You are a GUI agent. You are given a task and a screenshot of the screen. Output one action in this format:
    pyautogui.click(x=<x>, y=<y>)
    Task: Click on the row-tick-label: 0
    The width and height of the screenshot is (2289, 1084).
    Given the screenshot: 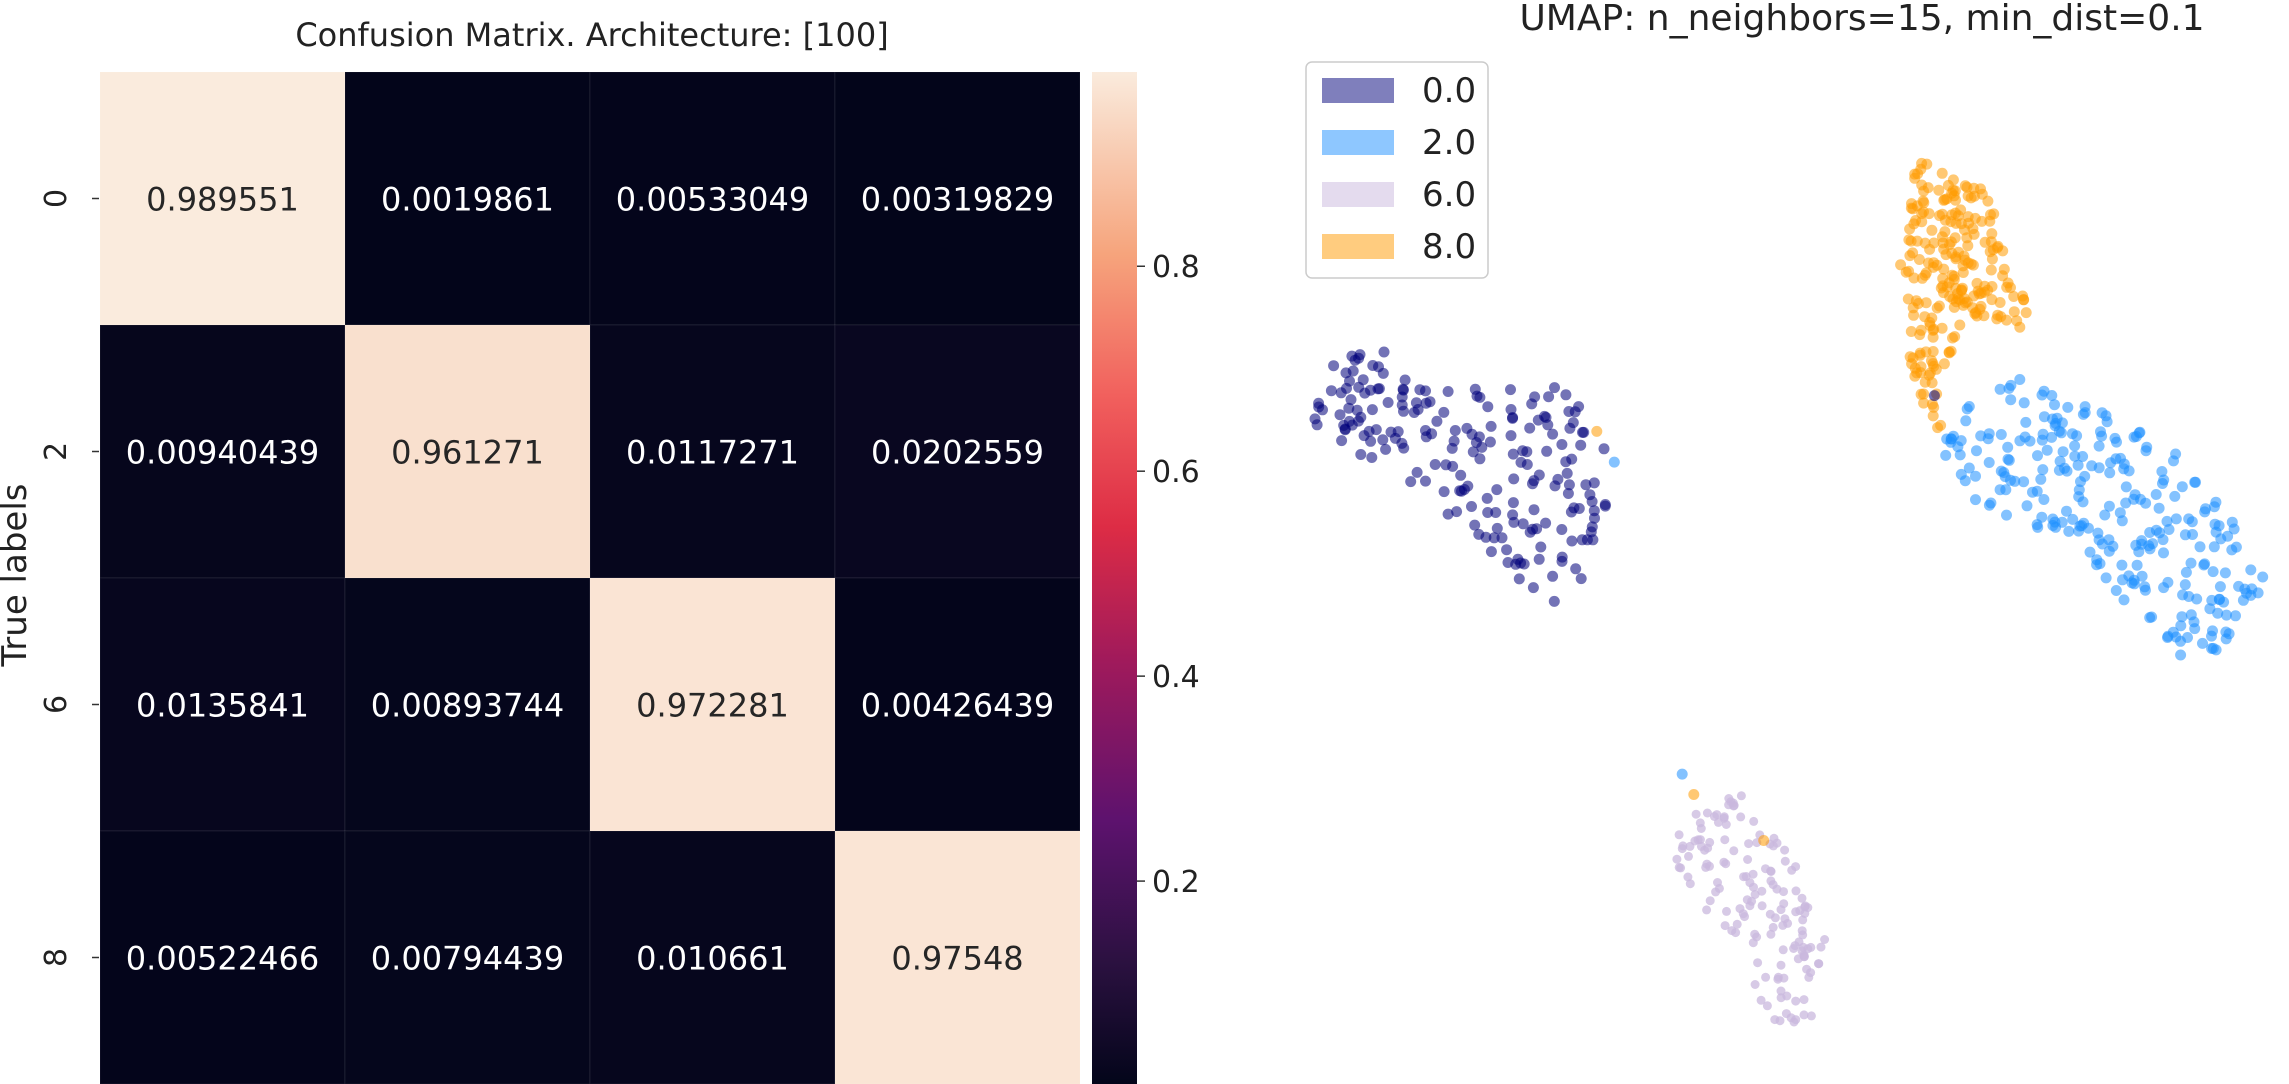 What is the action you would take?
    pyautogui.click(x=56, y=198)
    